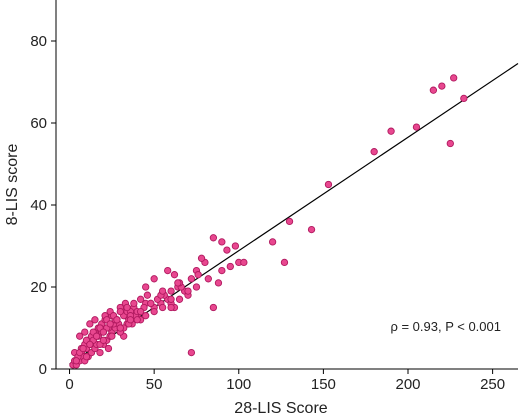 The height and width of the screenshot is (419, 520). I want to click on y-tick-label: 60, so click(38, 123).